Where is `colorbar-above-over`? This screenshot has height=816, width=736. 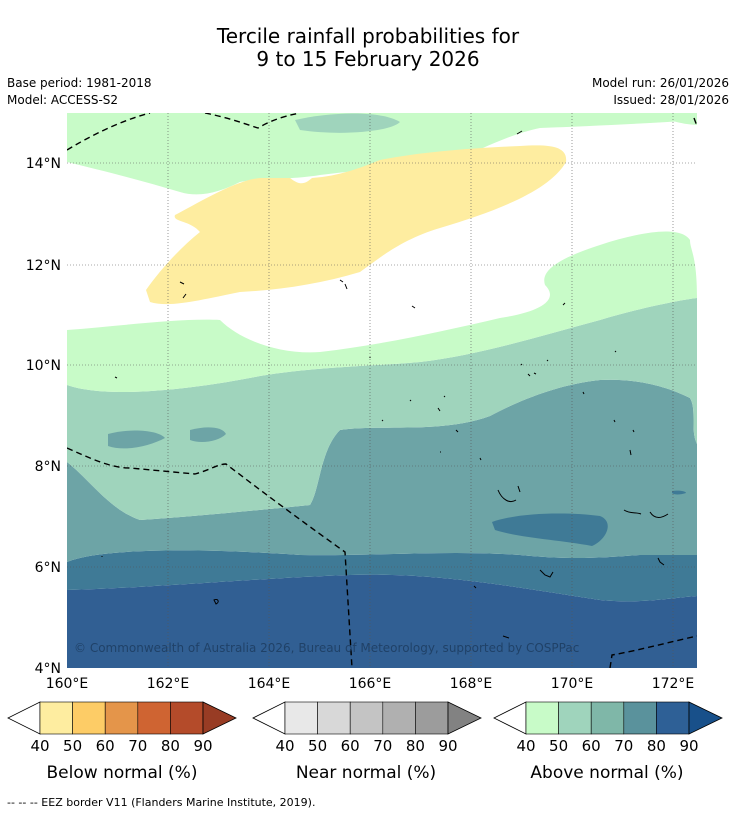 colorbar-above-over is located at coordinates (705, 718).